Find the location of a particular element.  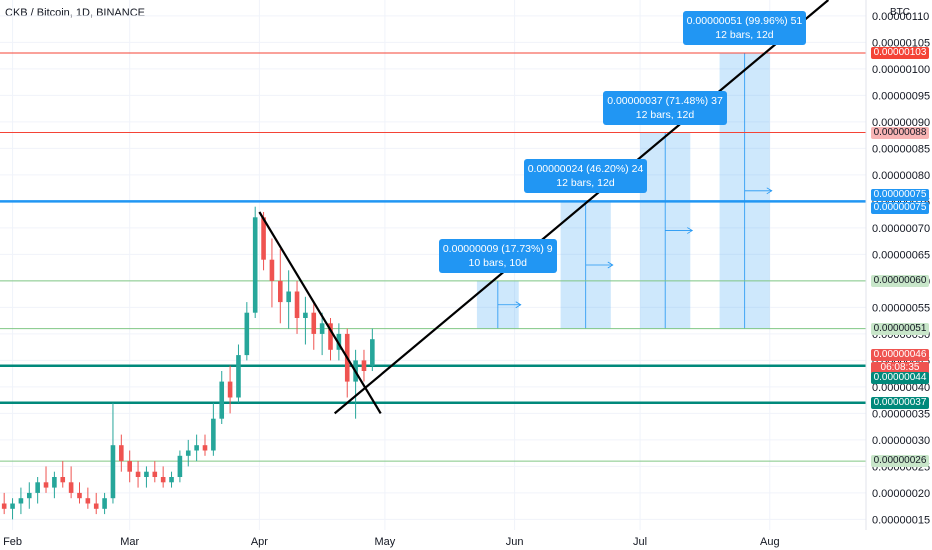

y-tick-label: 0.00000110 is located at coordinates (900, 17).